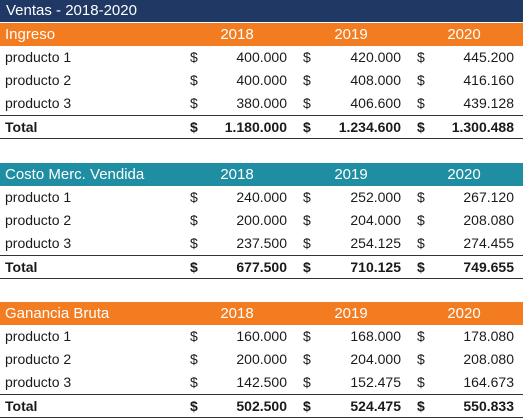 This screenshot has width=523, height=420. What do you see at coordinates (261, 11) in the screenshot?
I see `sheet-title: Ventas - 2018-2020` at bounding box center [261, 11].